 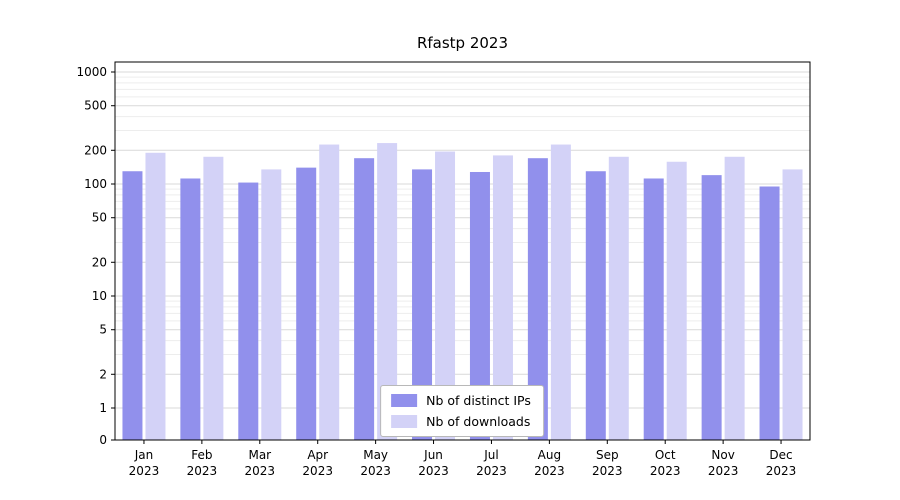 I want to click on y-tick-label: 10, so click(x=99, y=296).